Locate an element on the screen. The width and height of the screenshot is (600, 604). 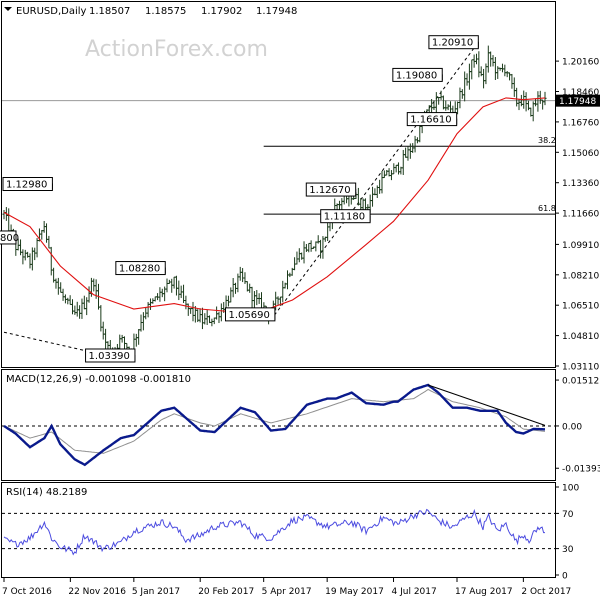
time-tick-label: 22 Nov 2016 is located at coordinates (97, 592).